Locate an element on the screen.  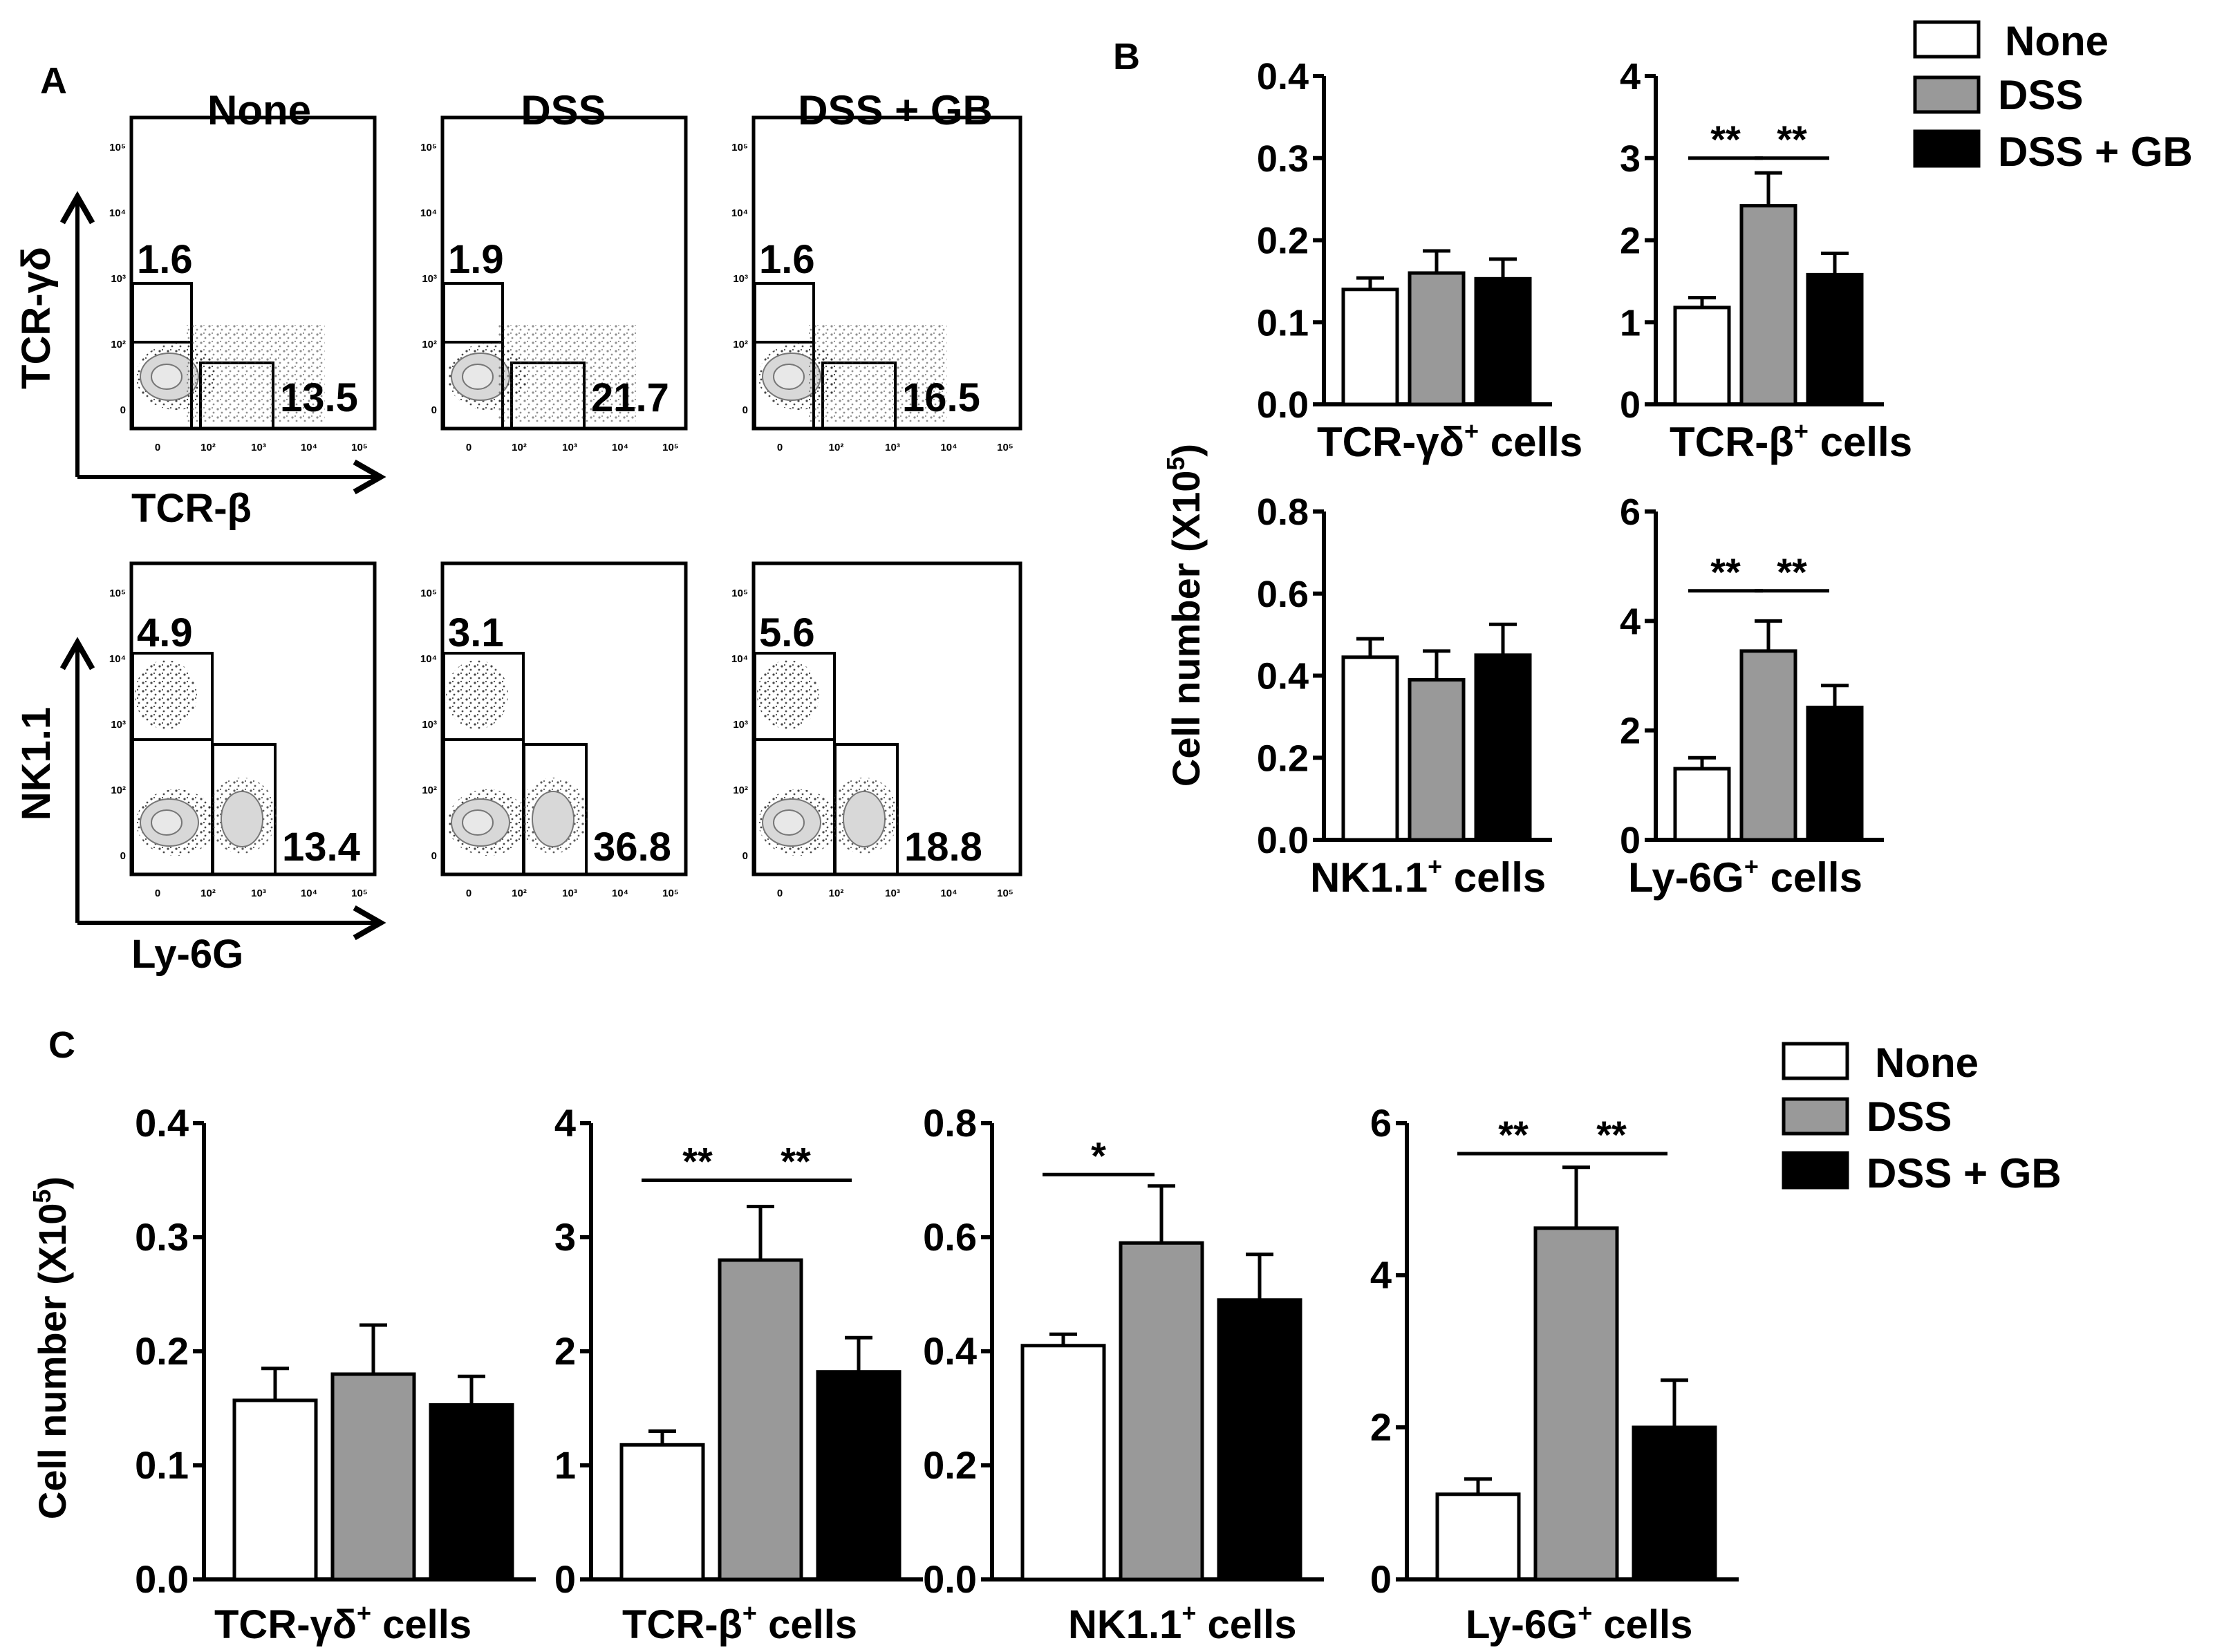
condition-label: DSS + GB is located at coordinates (895, 110).